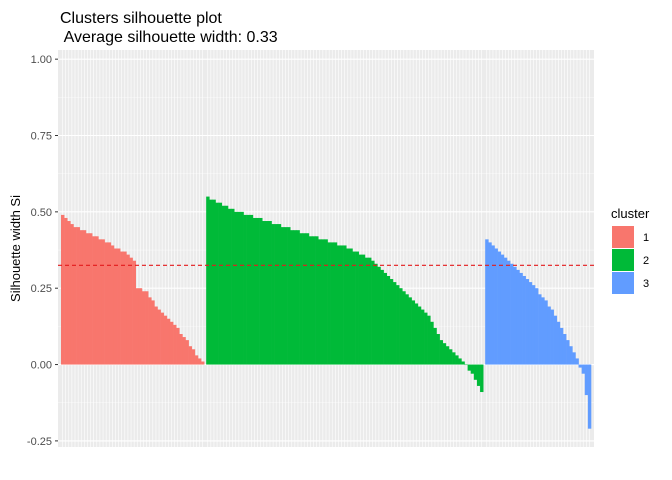  What do you see at coordinates (41, 213) in the screenshot?
I see `y-tick-label: 0.50` at bounding box center [41, 213].